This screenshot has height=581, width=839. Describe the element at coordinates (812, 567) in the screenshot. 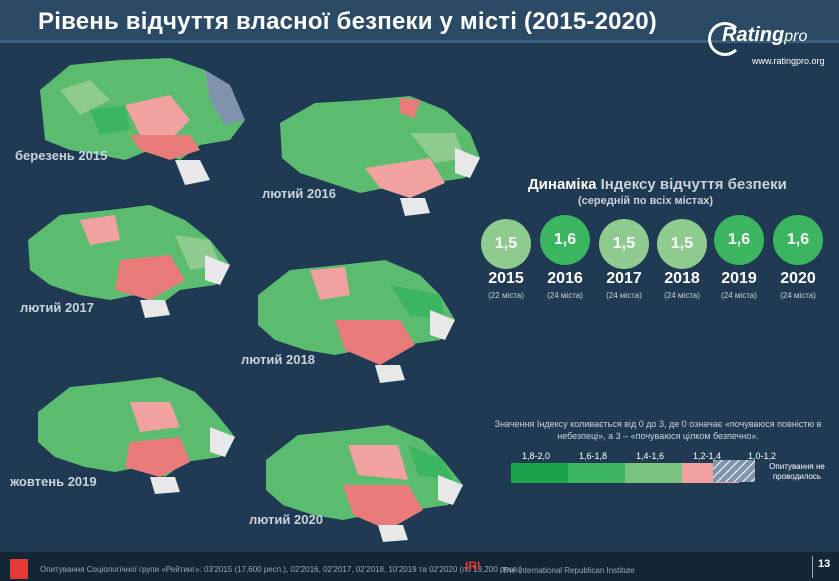

I see `page-divider` at that location.